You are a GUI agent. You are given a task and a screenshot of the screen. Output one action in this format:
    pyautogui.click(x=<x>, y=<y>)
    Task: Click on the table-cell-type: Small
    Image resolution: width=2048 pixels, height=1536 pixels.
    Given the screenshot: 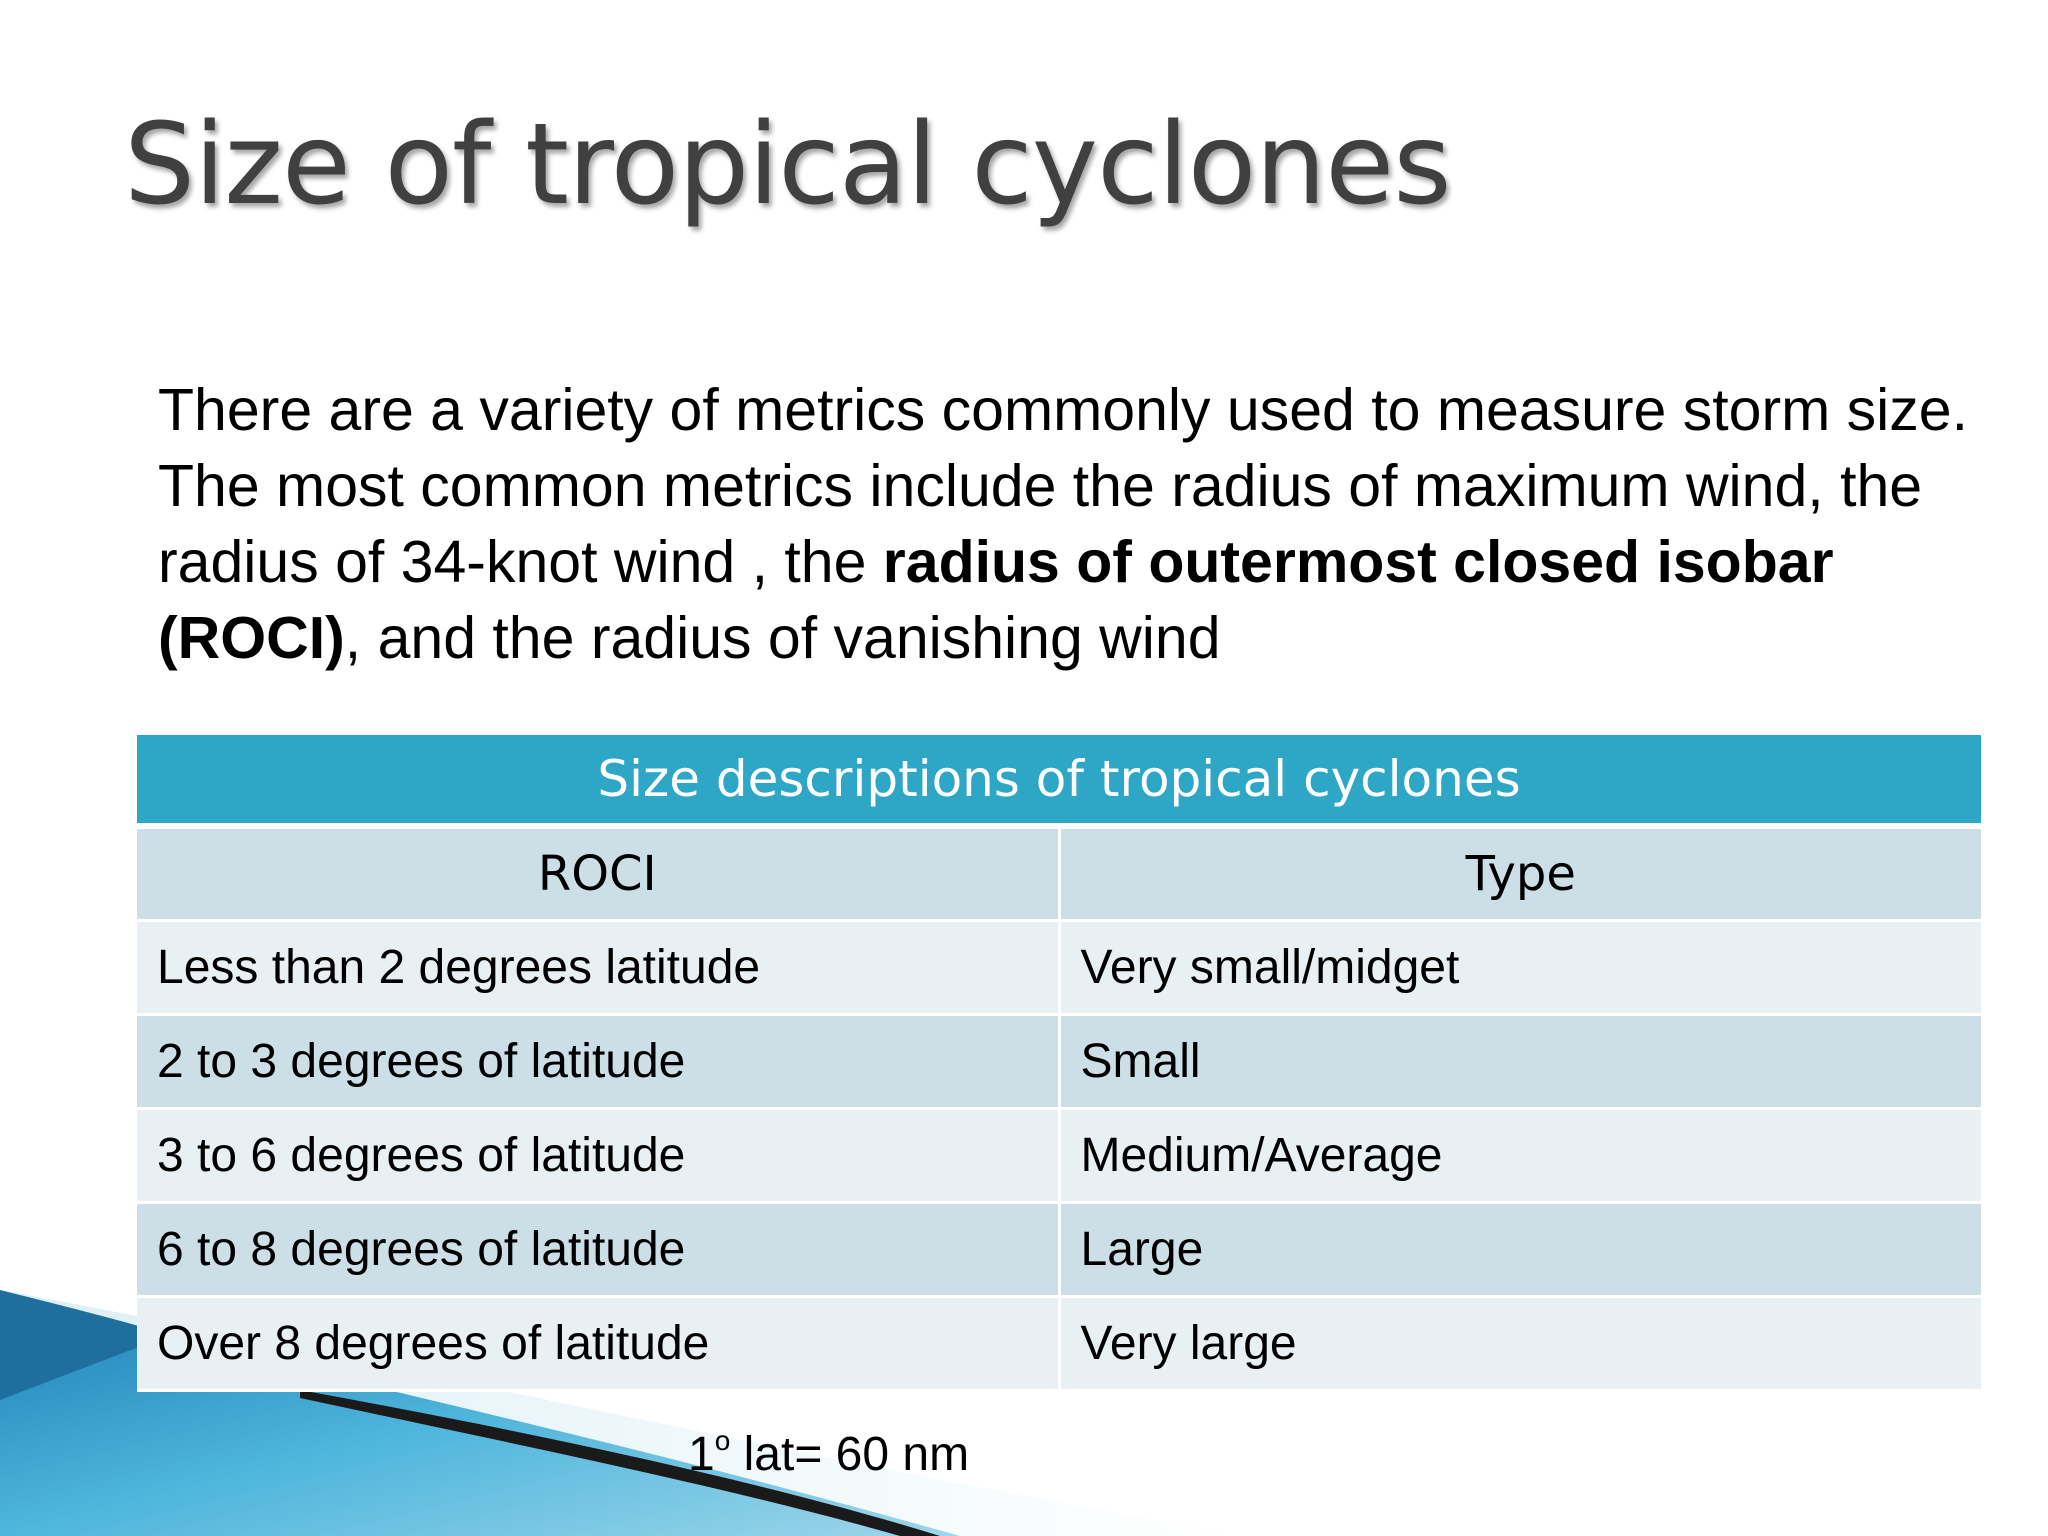 What is the action you would take?
    pyautogui.click(x=1520, y=1062)
    